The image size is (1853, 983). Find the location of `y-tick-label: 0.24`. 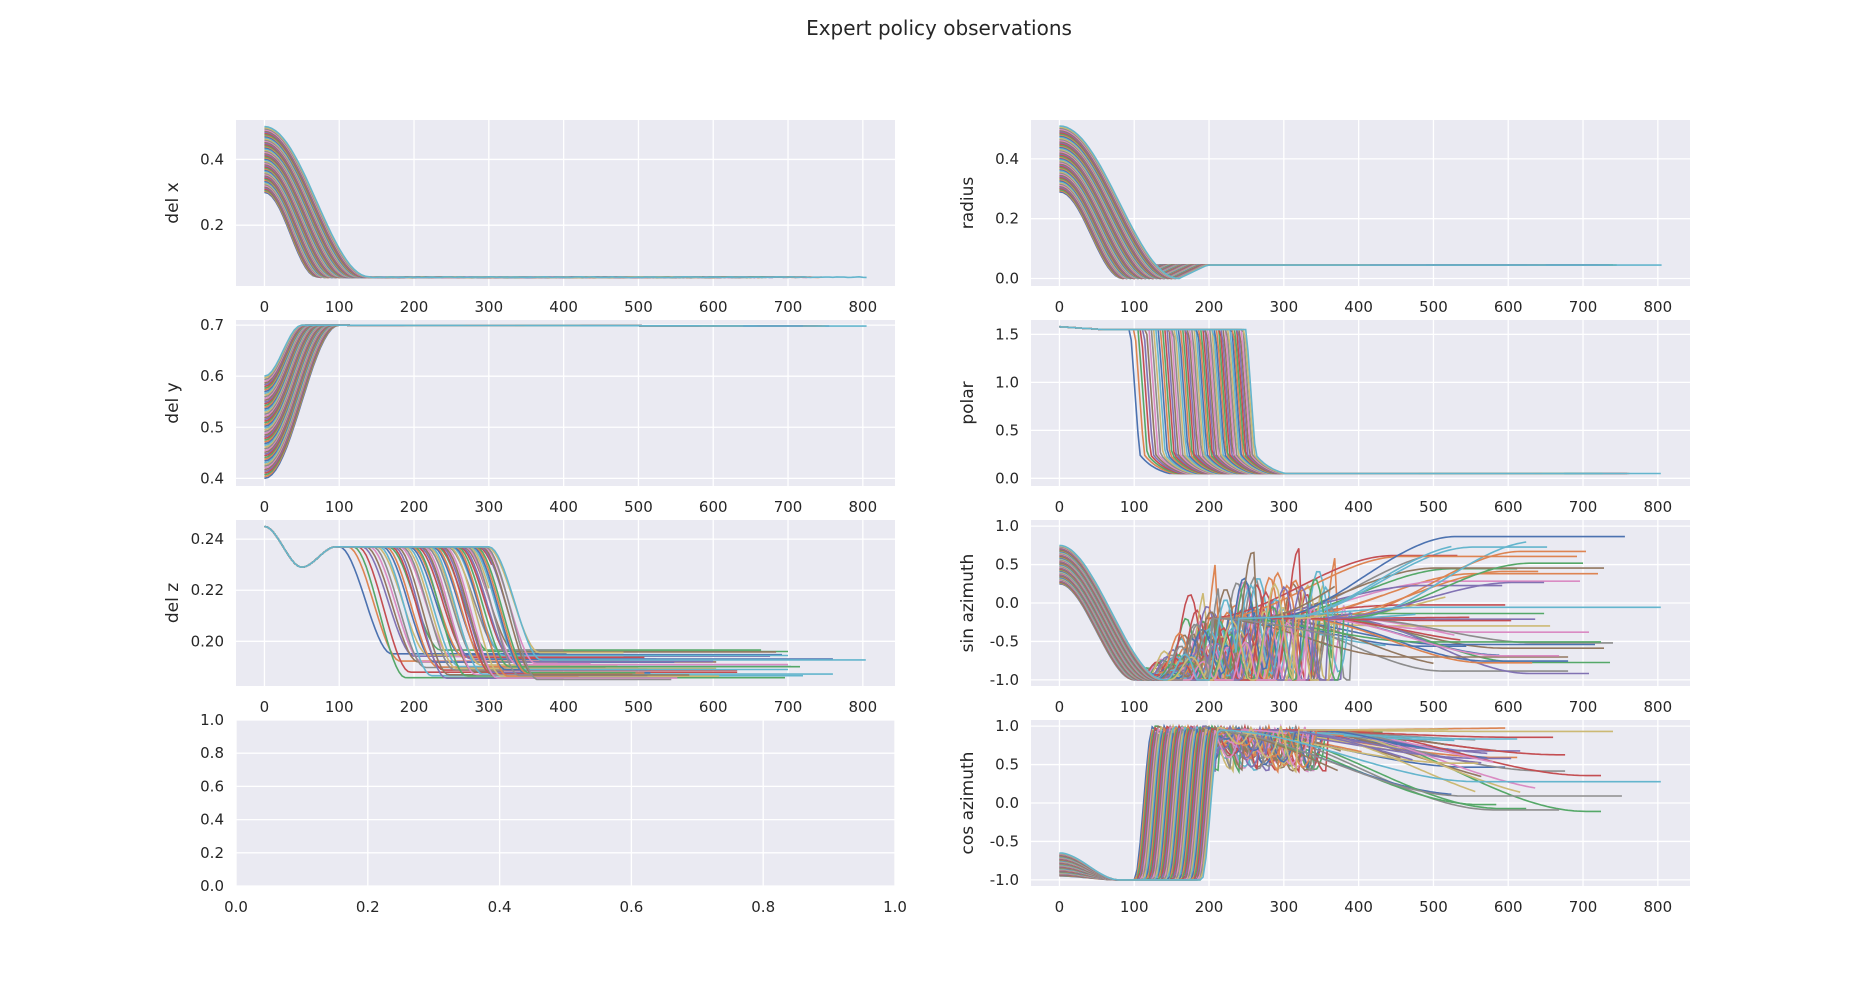

y-tick-label: 0.24 is located at coordinates (207, 539).